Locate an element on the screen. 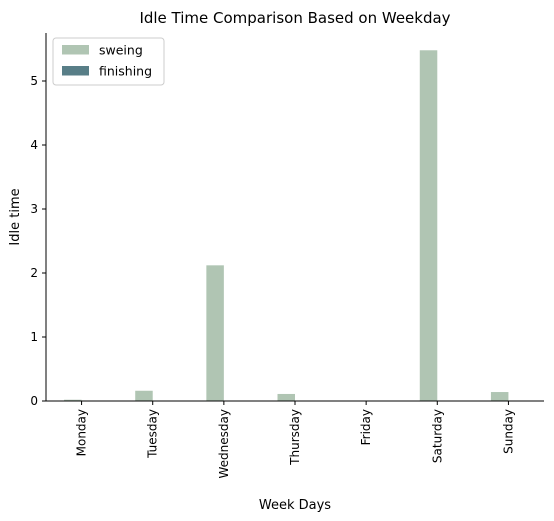 Image resolution: width=554 pixels, height=521 pixels. x-tick-label-friday: Friday is located at coordinates (366, 427).